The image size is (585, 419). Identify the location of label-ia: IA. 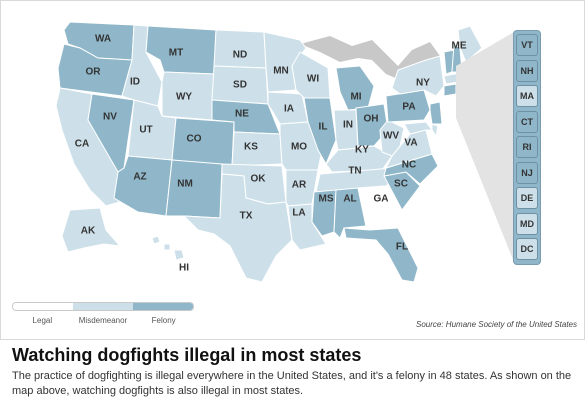
(289, 109).